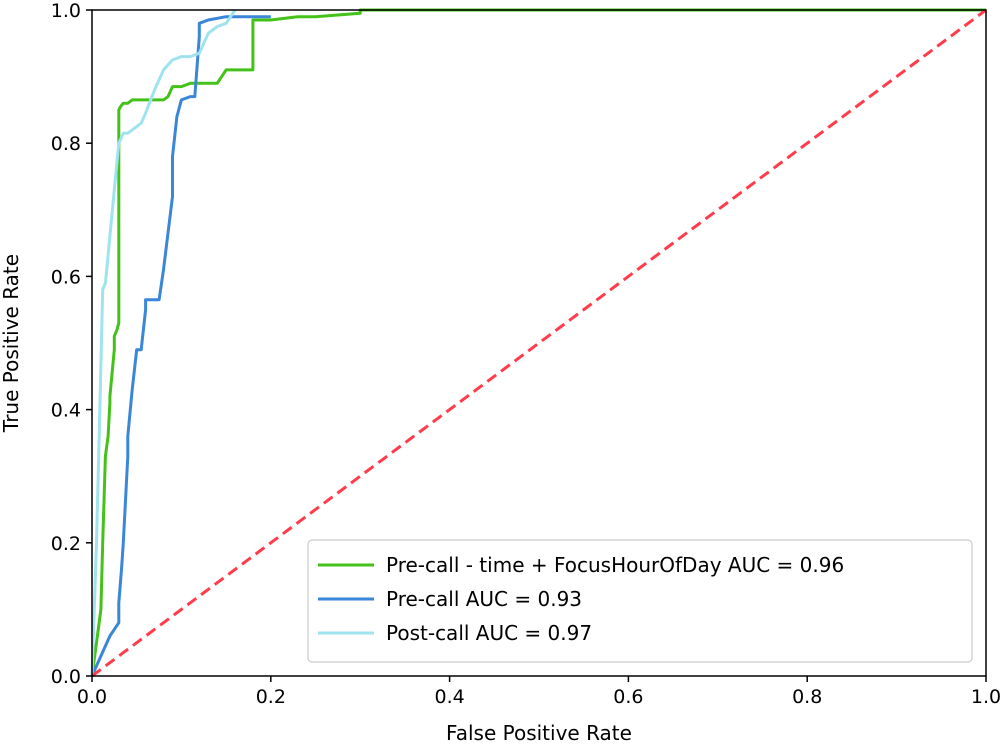 This screenshot has width=1004, height=746. What do you see at coordinates (66, 11) in the screenshot?
I see `y-tick-label: 1.0` at bounding box center [66, 11].